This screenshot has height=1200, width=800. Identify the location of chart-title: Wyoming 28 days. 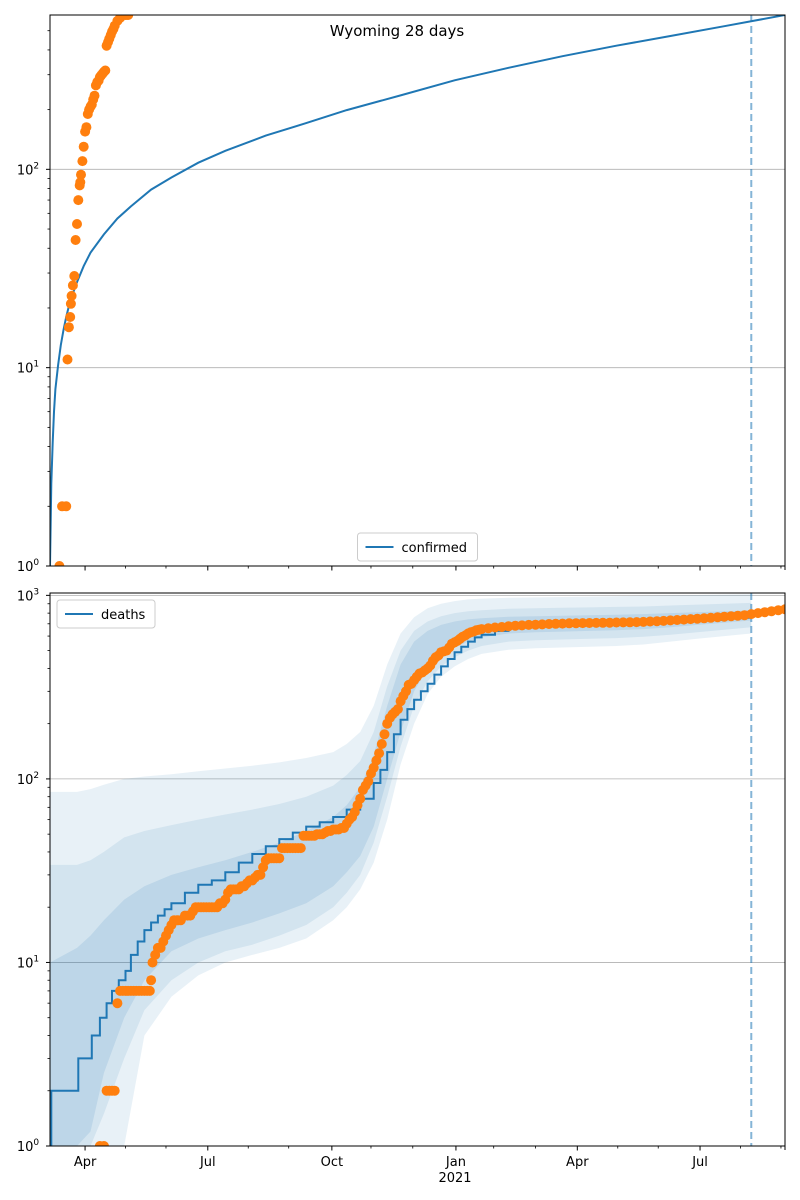
(397, 31).